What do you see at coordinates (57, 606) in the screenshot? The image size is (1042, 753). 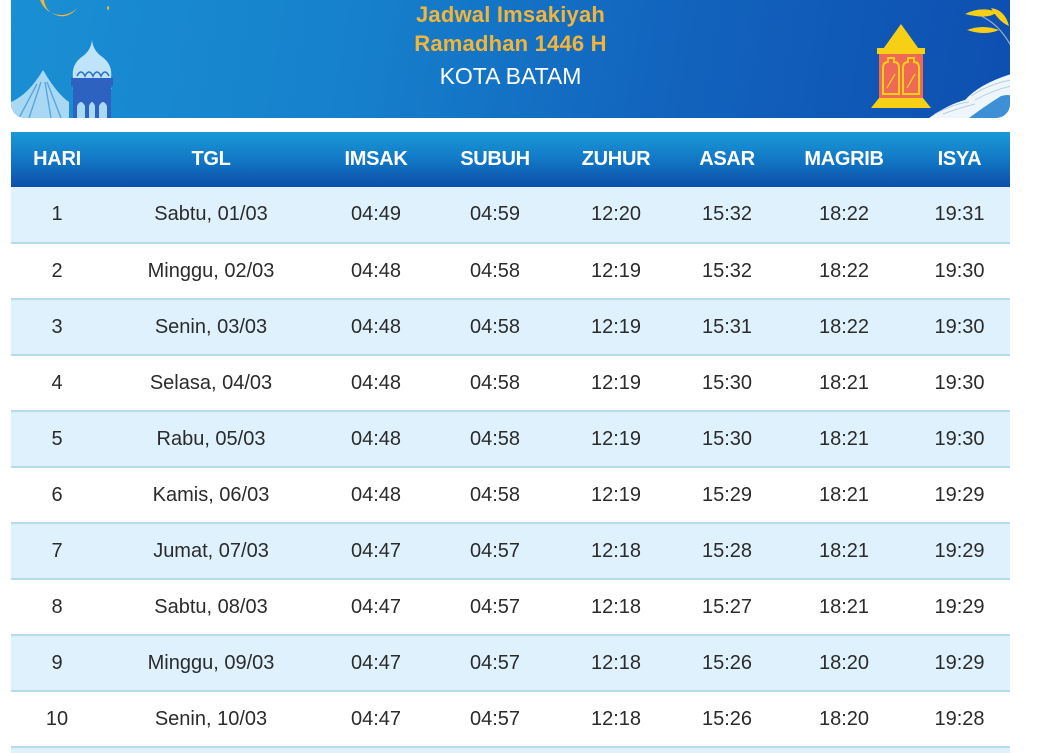 I see `cell-hari: 8` at bounding box center [57, 606].